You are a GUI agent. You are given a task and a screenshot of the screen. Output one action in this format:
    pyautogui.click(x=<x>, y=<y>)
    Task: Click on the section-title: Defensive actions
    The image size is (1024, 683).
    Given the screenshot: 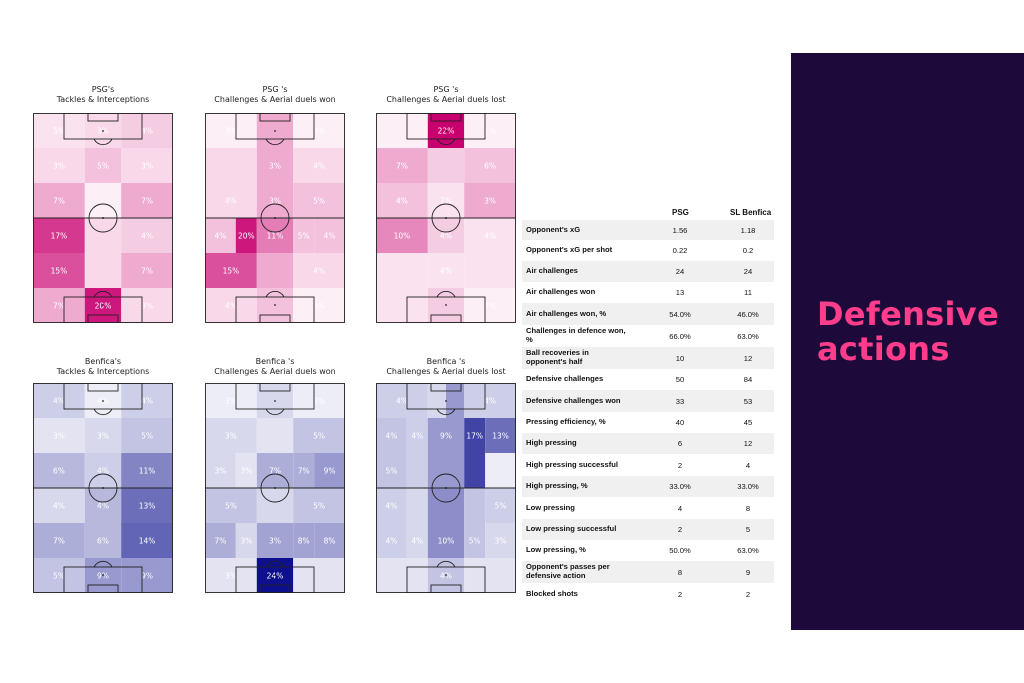 What is the action you would take?
    pyautogui.click(x=908, y=332)
    